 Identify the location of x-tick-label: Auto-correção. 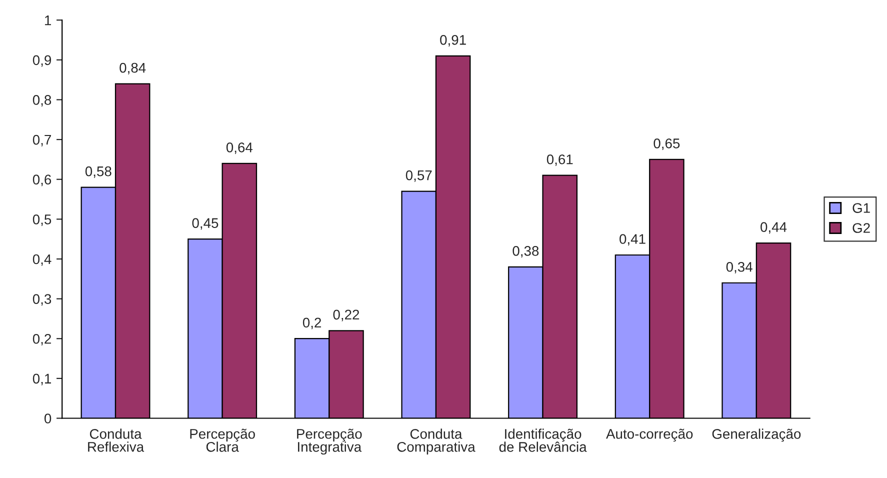
(649, 435).